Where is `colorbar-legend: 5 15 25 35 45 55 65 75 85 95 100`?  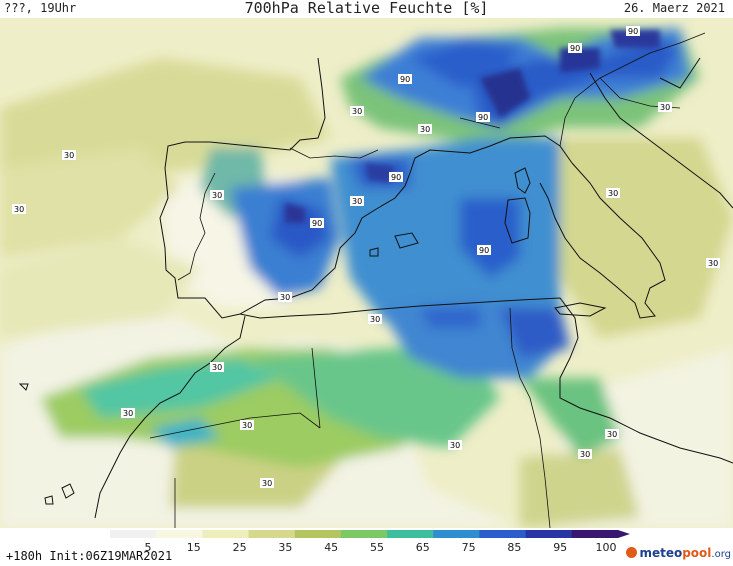
colorbar-legend: 5 15 25 35 45 55 65 75 85 95 100 is located at coordinates (366, 547).